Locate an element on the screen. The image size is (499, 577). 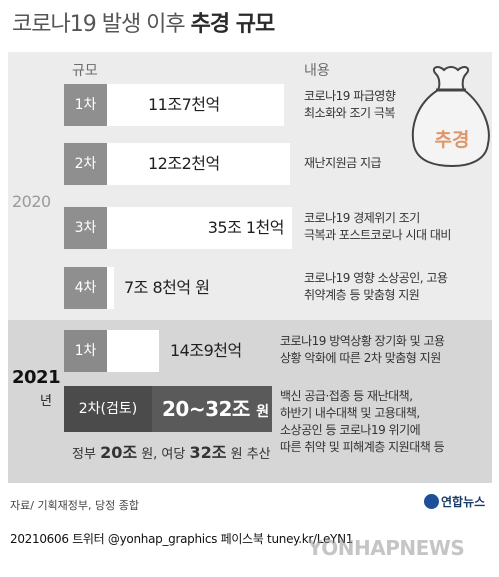
bar-2020-2: 2차 12조2천억 is located at coordinates (177, 164).